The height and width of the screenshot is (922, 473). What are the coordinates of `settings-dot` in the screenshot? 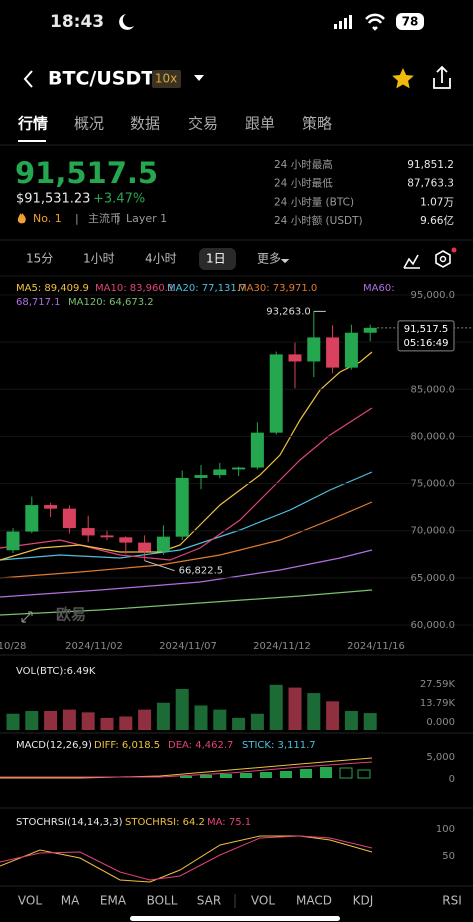 It's located at (443, 259).